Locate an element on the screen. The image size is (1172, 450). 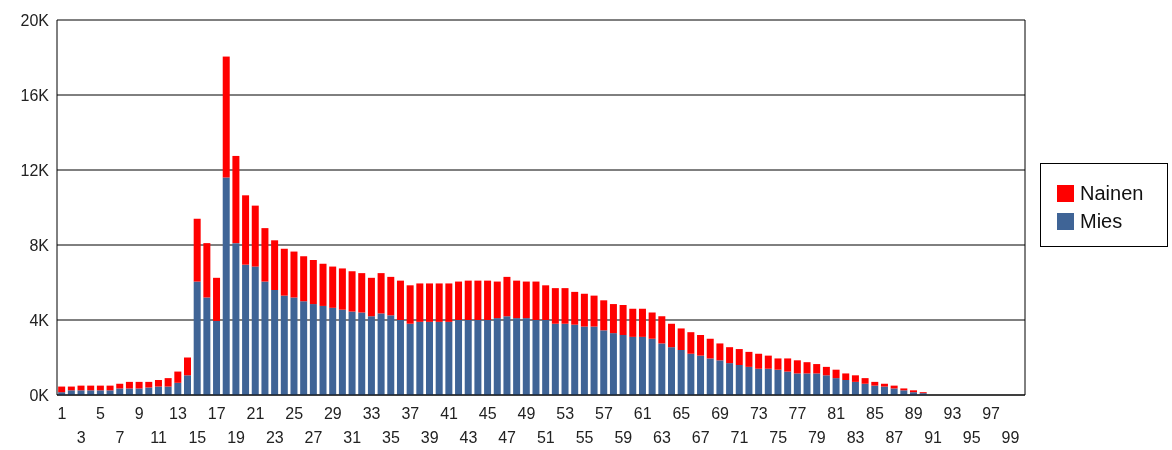
x-tick-label: 1 is located at coordinates (62, 413).